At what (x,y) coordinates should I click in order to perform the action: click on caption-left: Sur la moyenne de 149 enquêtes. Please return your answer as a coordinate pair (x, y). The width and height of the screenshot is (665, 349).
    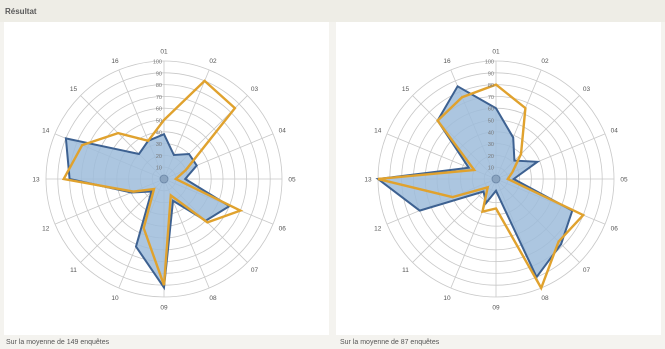
    Looking at the image, I should click on (58, 342).